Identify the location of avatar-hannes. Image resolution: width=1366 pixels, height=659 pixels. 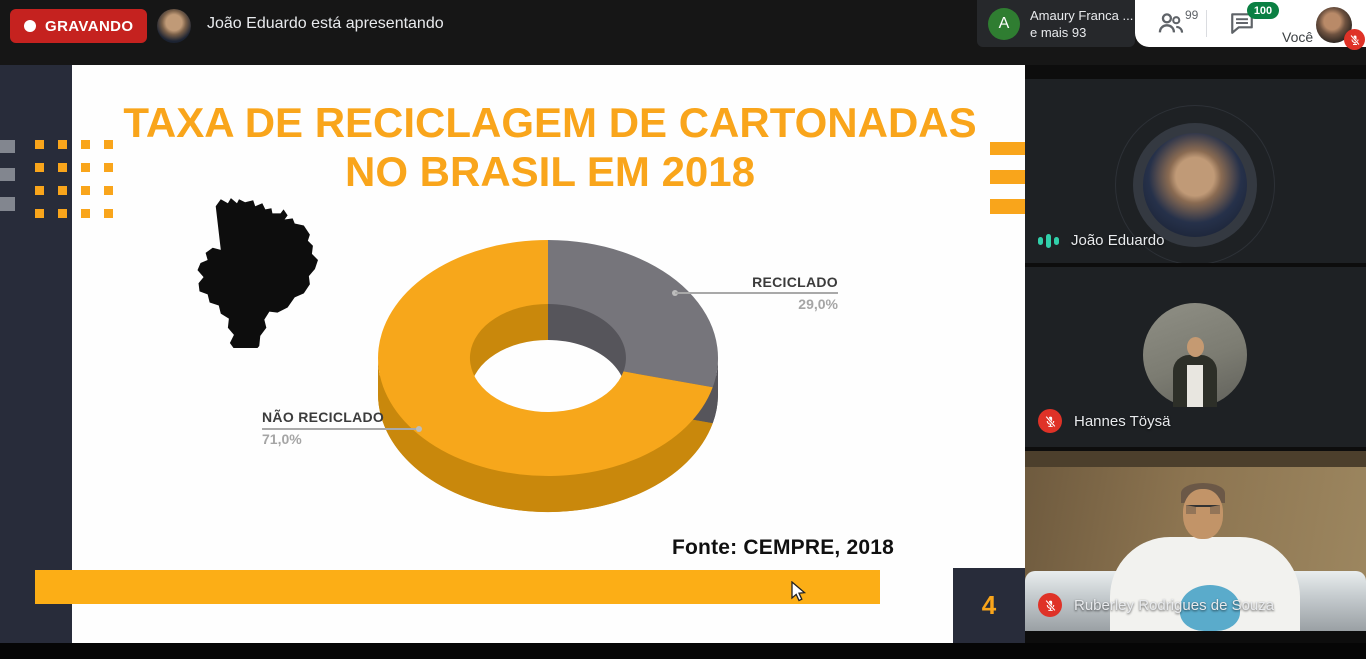
(1195, 355).